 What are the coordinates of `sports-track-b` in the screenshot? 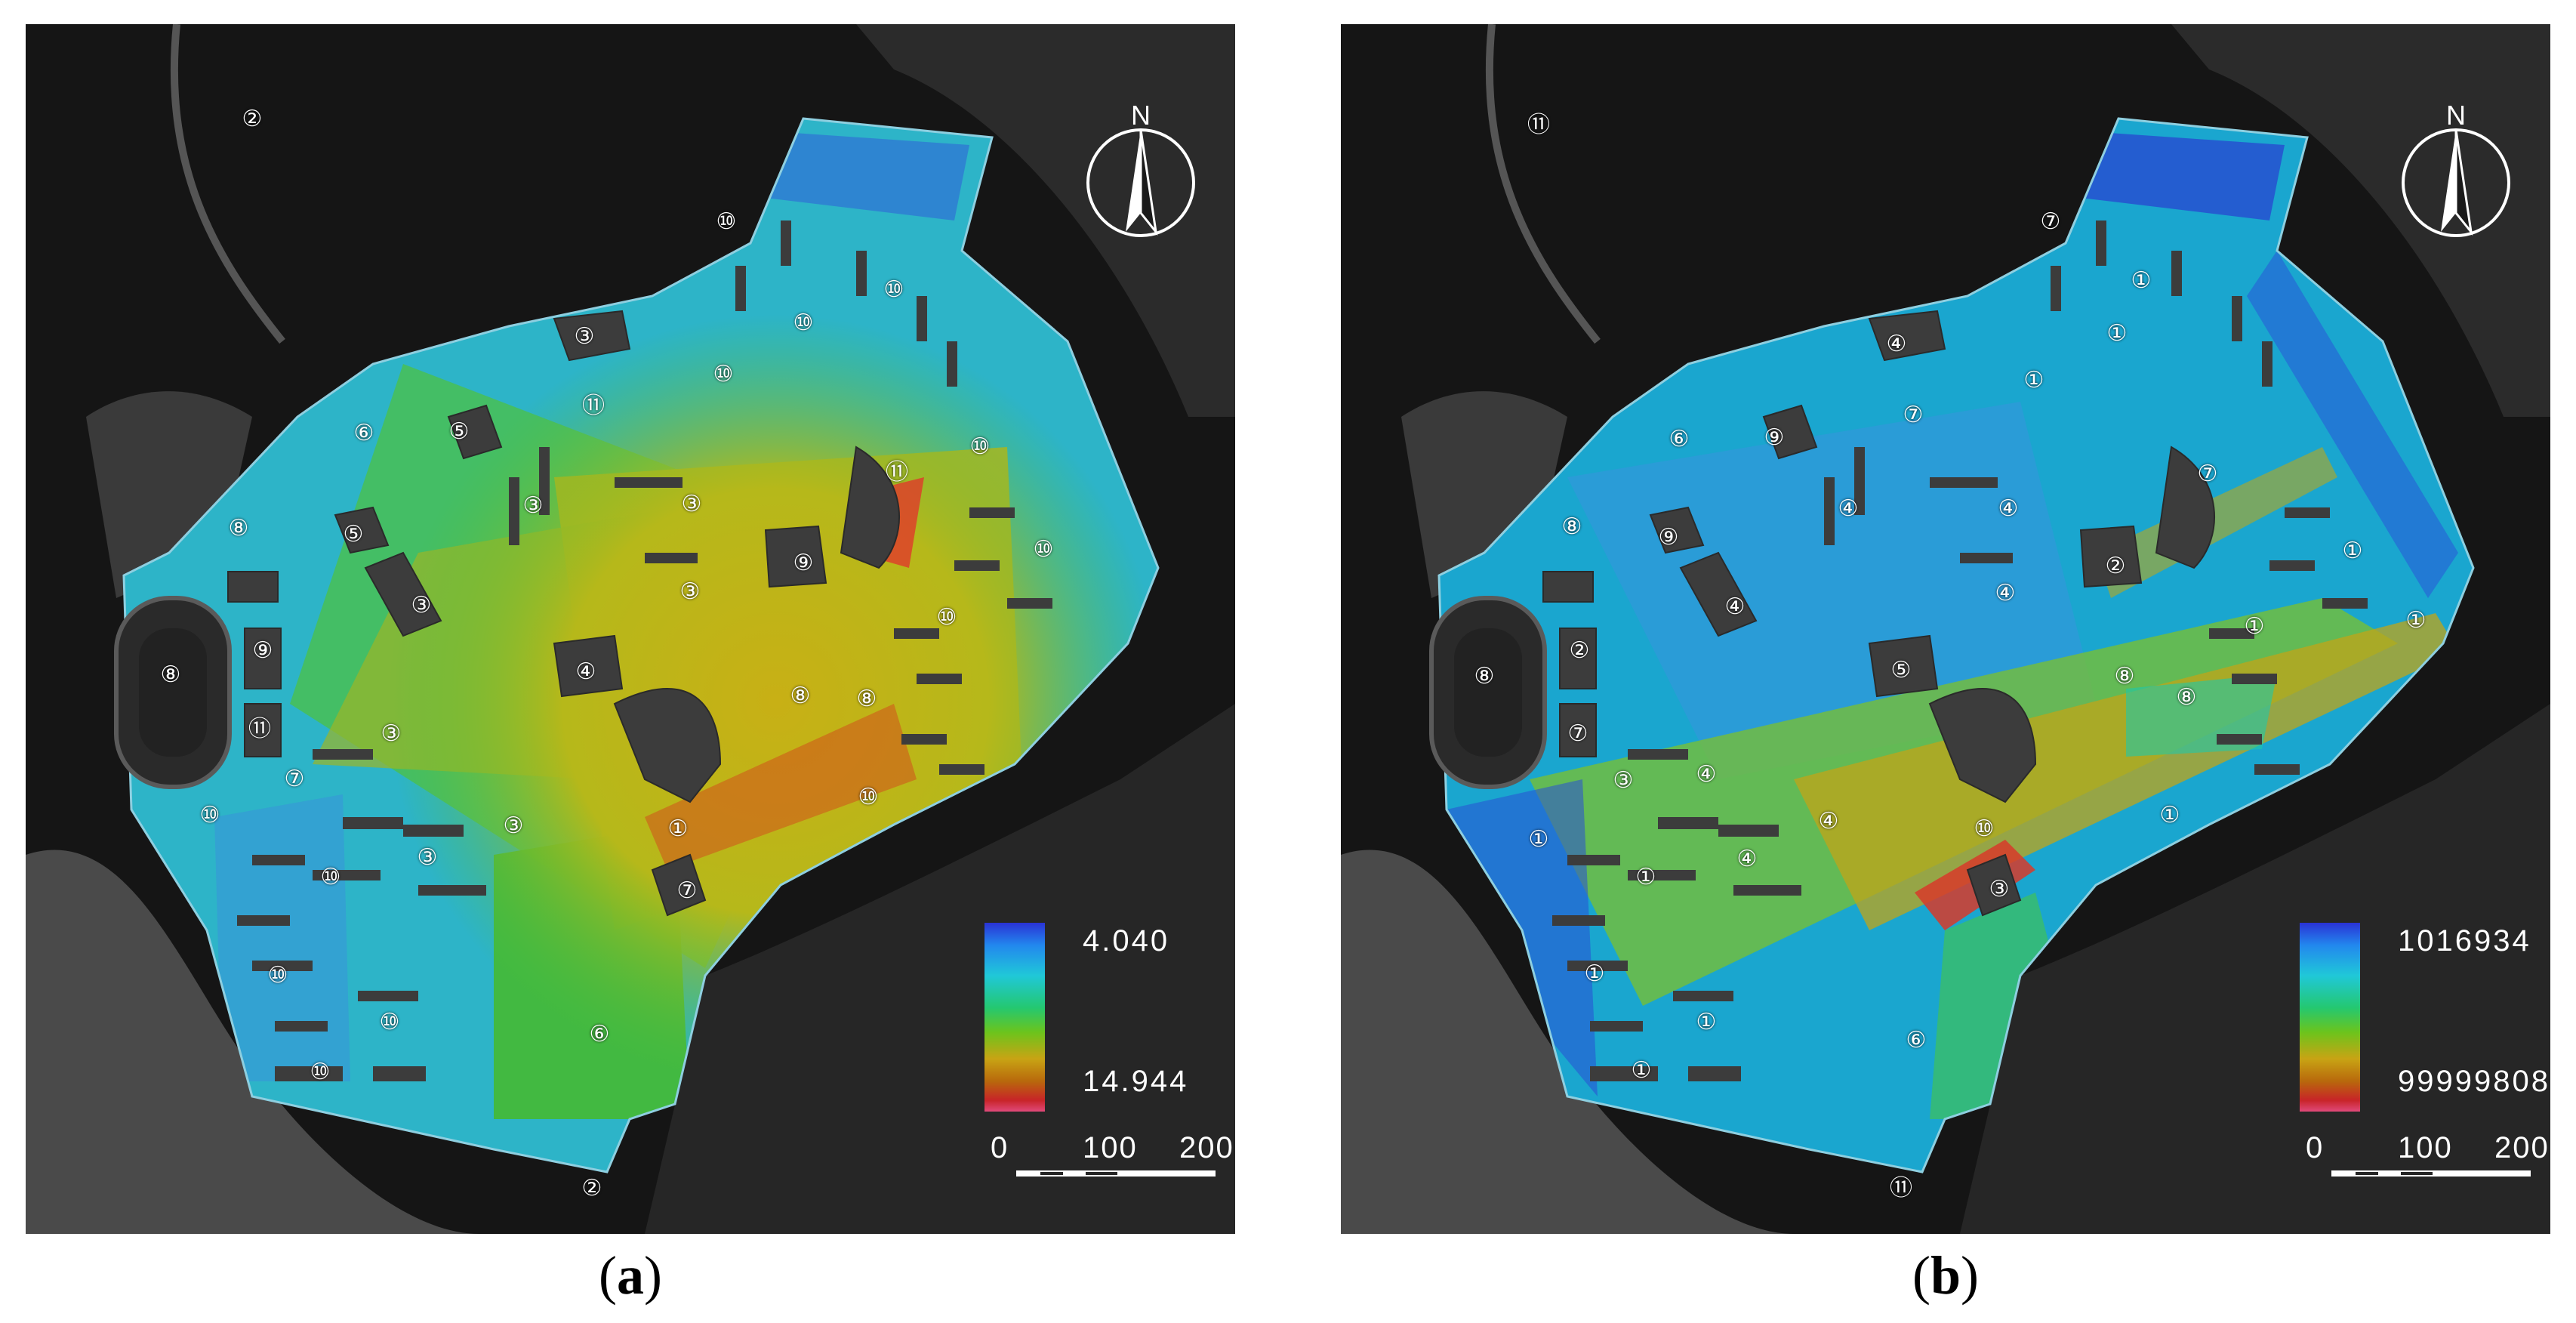 It's located at (1488, 692).